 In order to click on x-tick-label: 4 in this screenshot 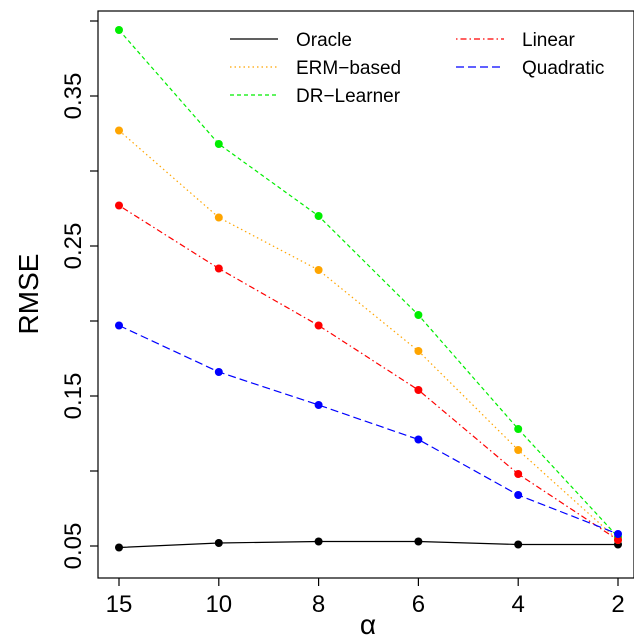, I will do `click(518, 604)`.